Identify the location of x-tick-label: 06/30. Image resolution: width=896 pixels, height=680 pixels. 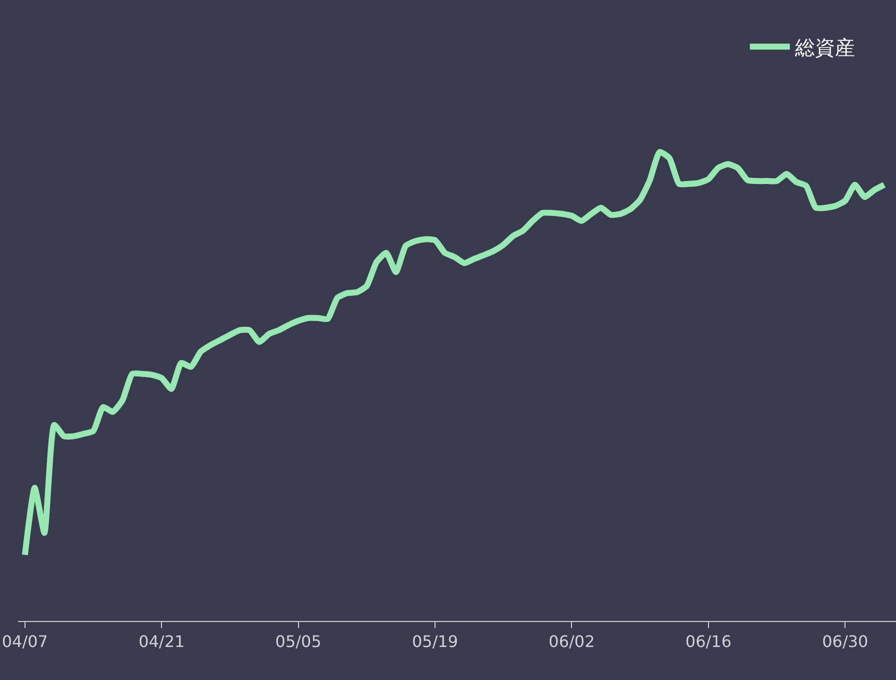
(845, 642).